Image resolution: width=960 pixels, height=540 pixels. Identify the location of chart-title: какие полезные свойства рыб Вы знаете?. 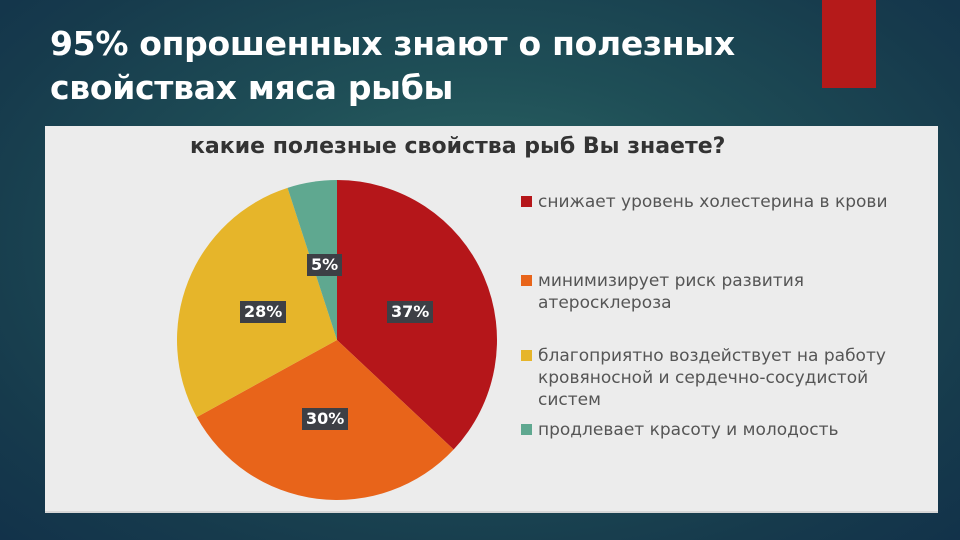
(458, 146).